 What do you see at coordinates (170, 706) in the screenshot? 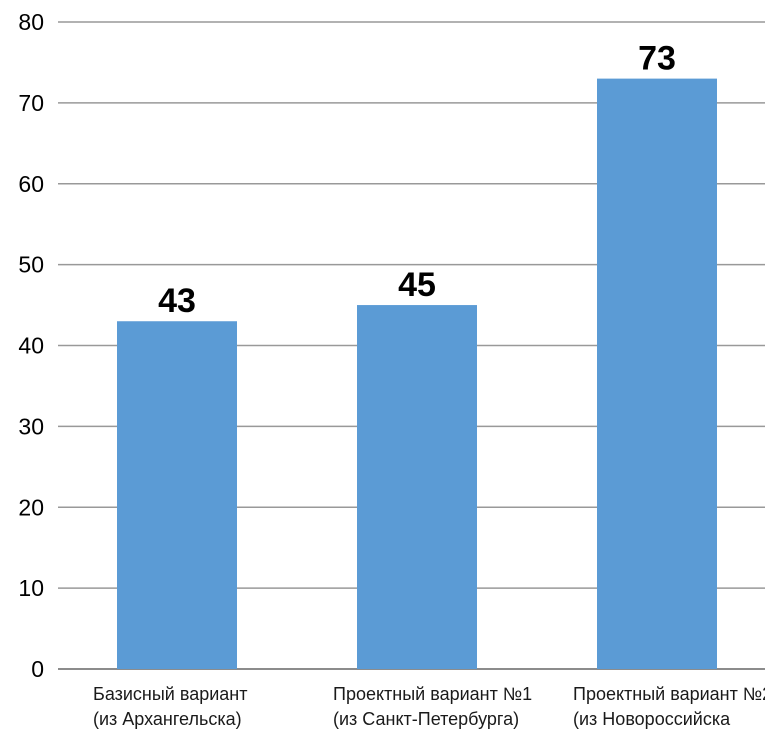
I see `x-tick-label: Базисный вариант (из Архангельска)` at bounding box center [170, 706].